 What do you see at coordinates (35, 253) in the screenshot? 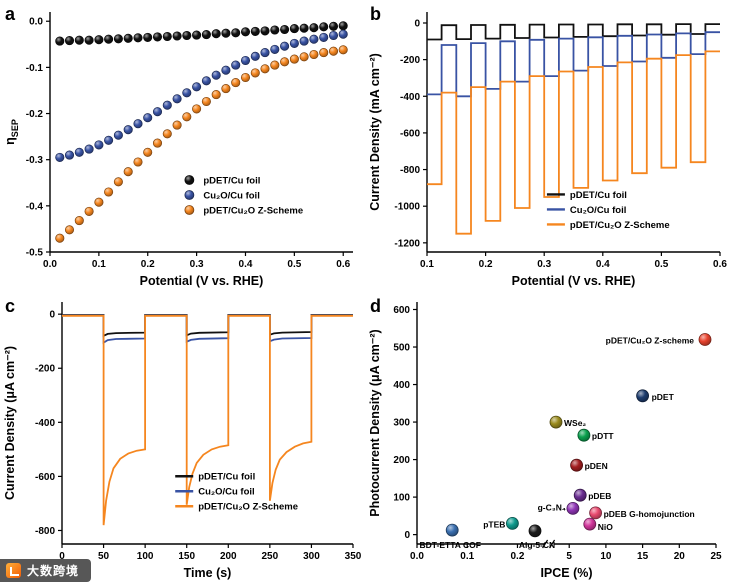
I see `y-tick-label: -0.5` at bounding box center [35, 253].